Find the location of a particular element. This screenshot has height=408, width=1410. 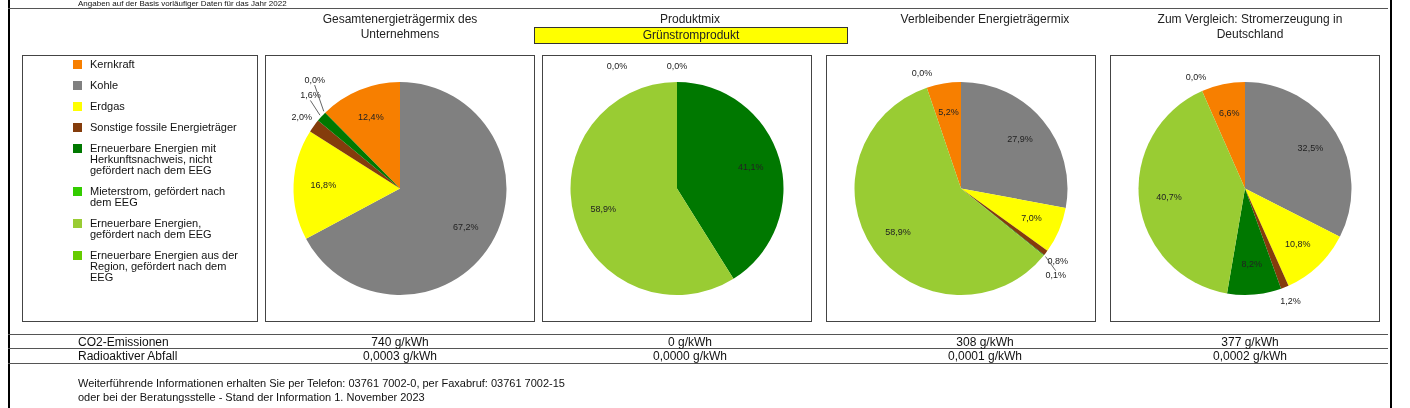

data-label: 5,2% is located at coordinates (948, 112).